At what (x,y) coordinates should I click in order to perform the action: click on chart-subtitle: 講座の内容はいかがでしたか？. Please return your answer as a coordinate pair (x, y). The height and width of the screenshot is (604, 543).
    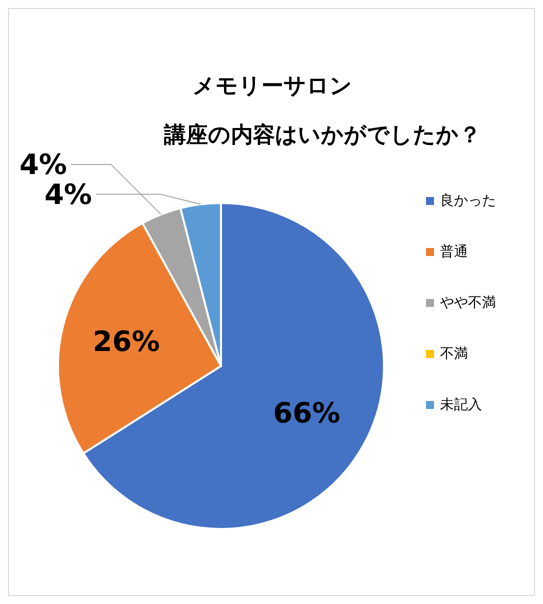
    Looking at the image, I should click on (322, 136).